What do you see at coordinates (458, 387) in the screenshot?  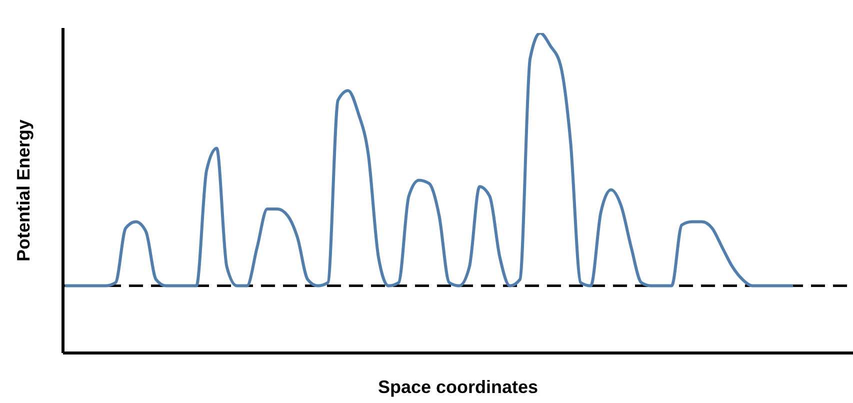 I see `x-axis-title: Space coordinates` at bounding box center [458, 387].